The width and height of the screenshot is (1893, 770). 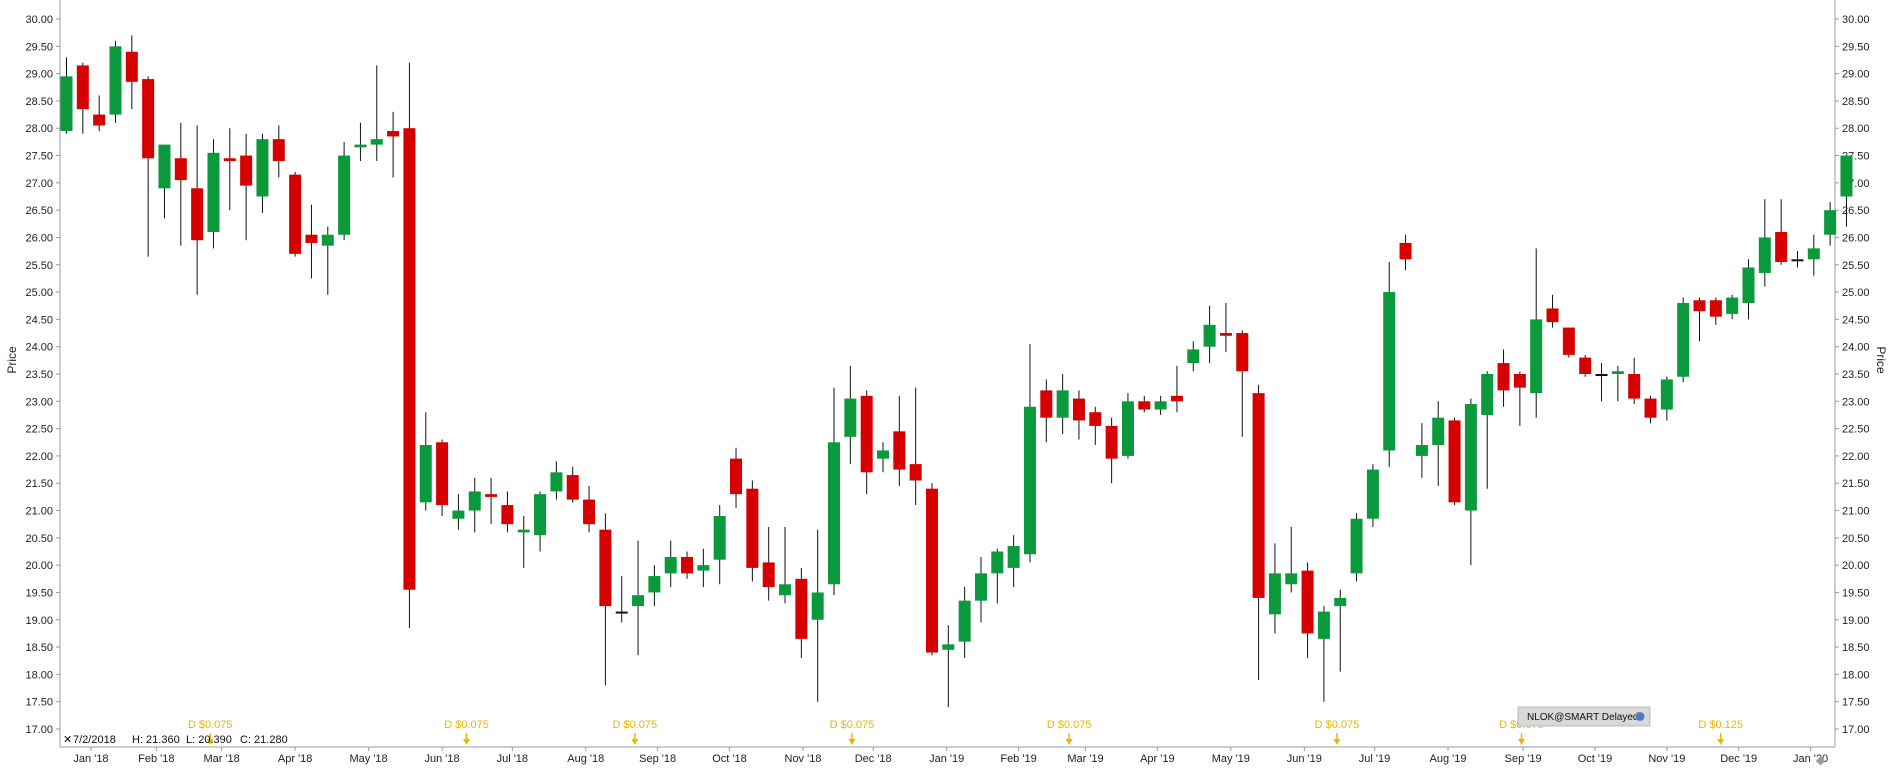 What do you see at coordinates (803, 759) in the screenshot?
I see `x-tick-label: Nov '18` at bounding box center [803, 759].